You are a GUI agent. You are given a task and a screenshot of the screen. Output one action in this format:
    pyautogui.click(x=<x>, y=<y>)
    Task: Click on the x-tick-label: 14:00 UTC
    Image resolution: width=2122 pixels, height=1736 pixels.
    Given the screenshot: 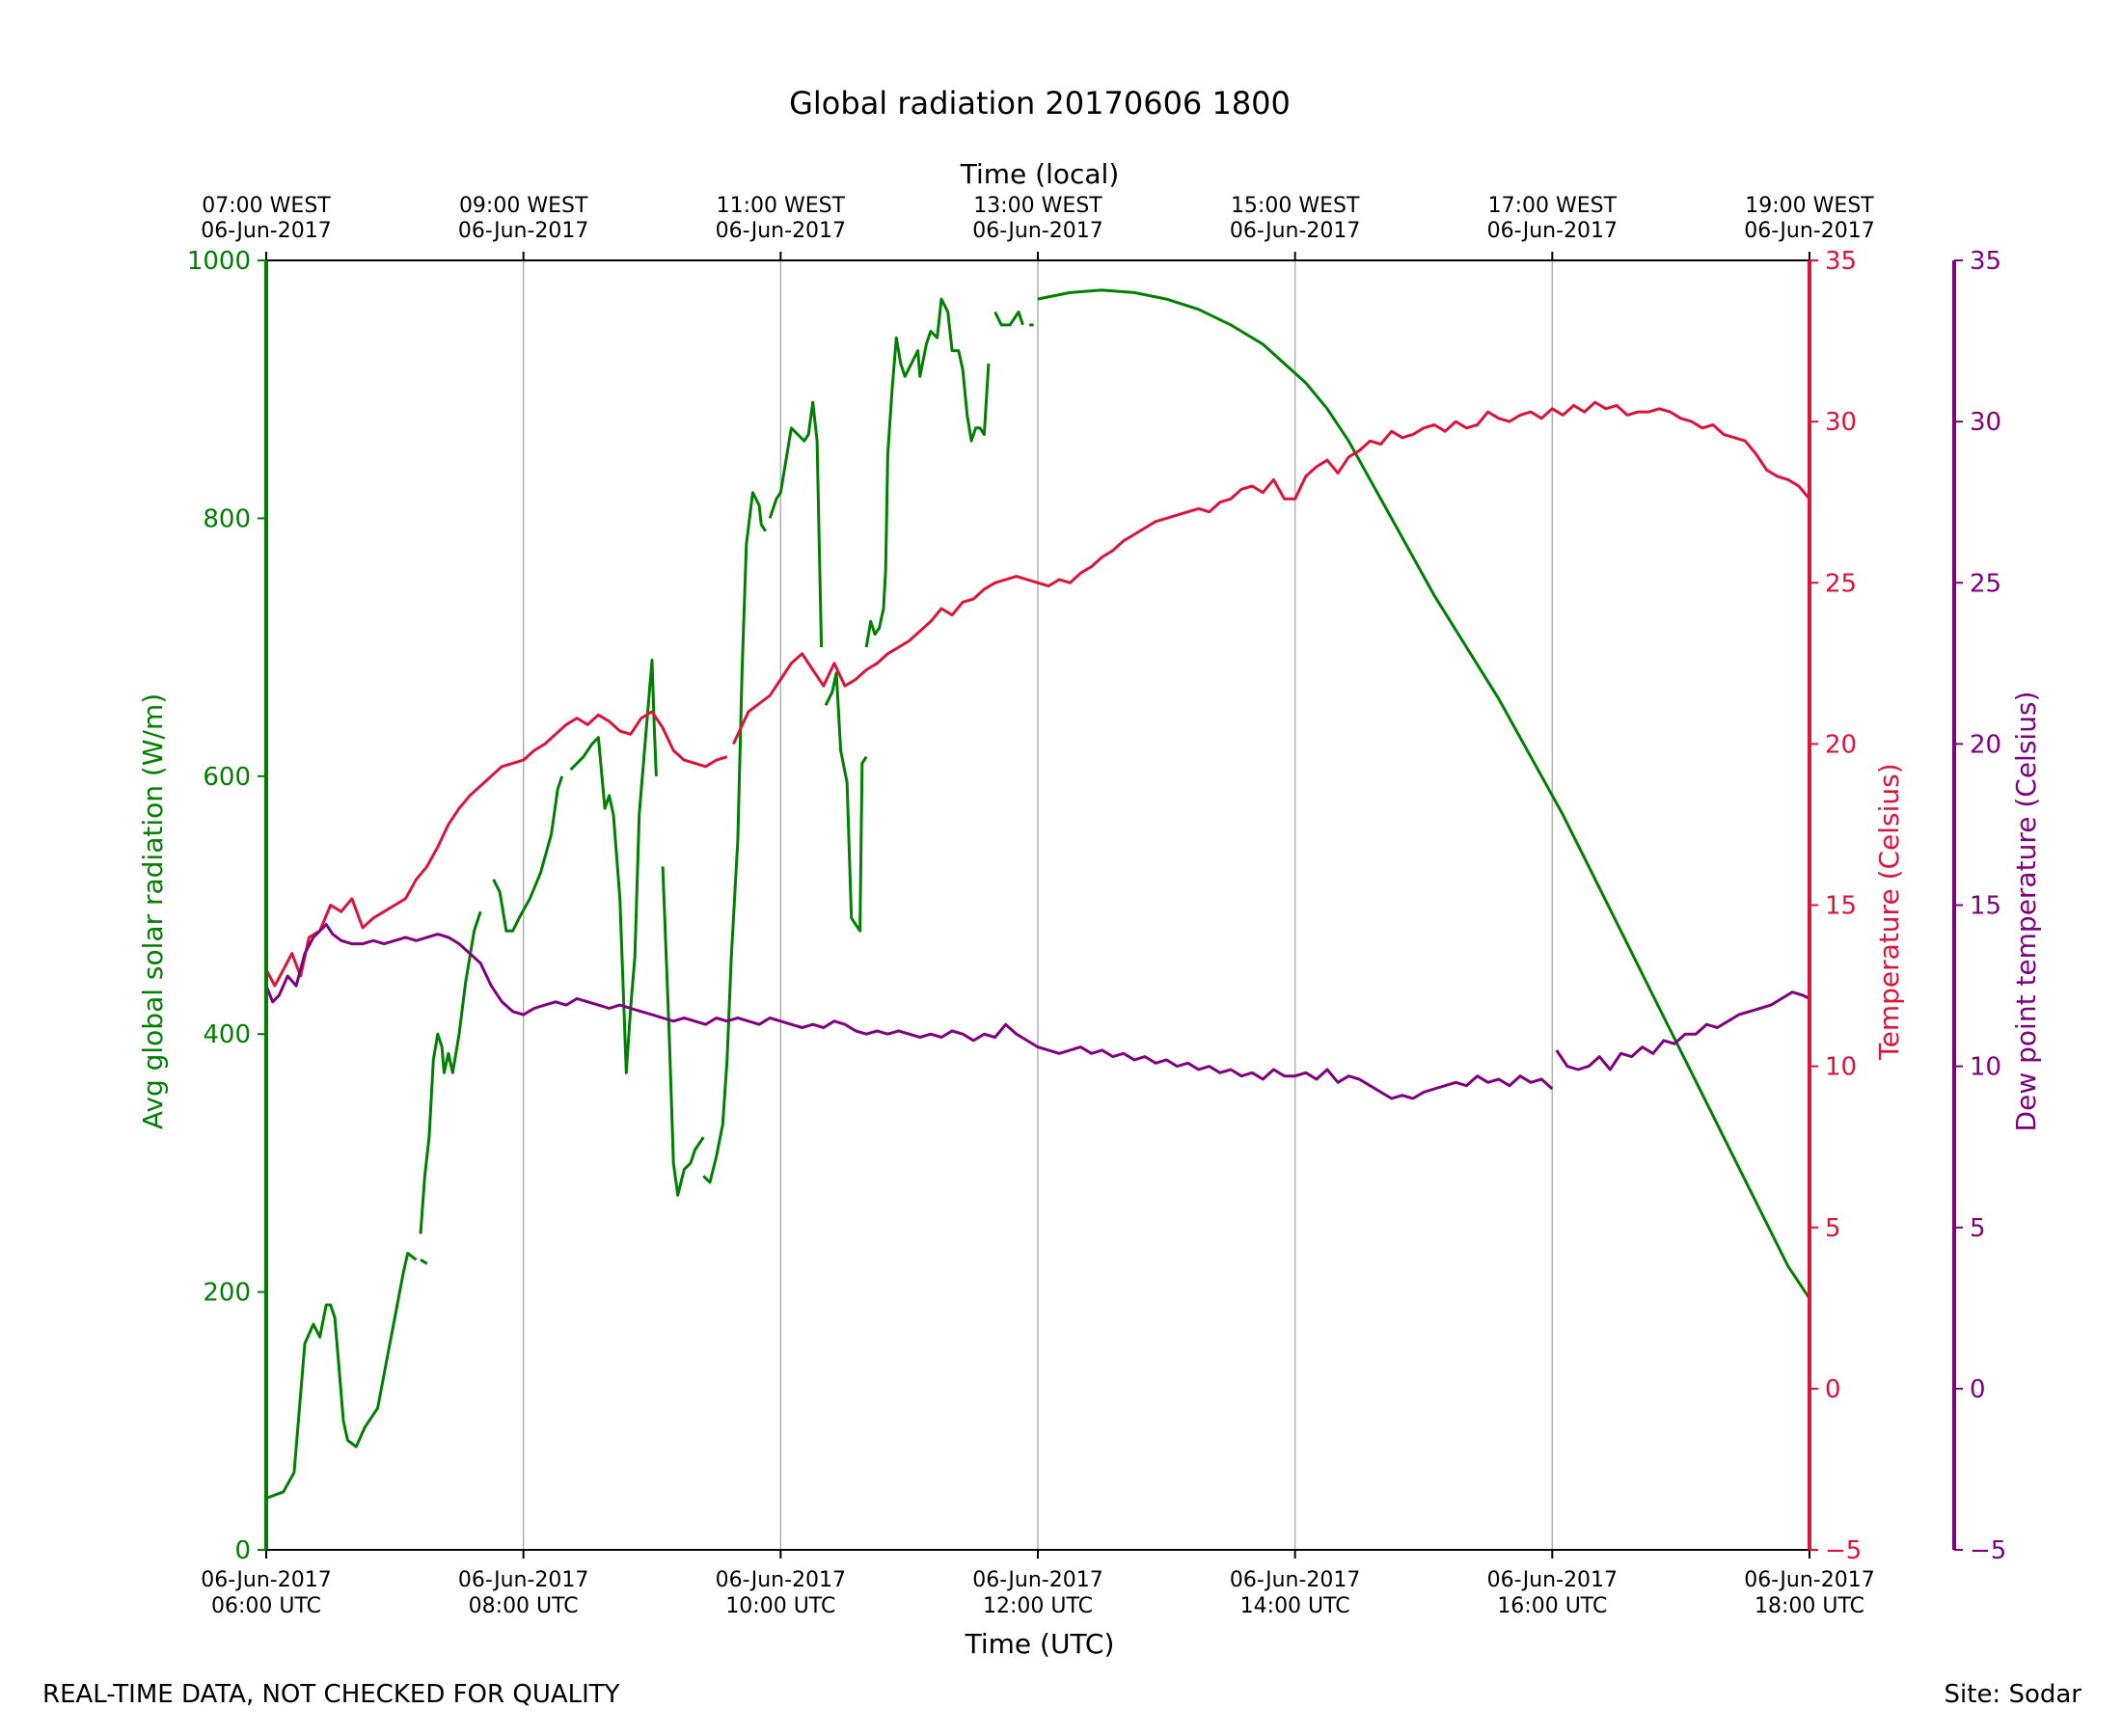 What is the action you would take?
    pyautogui.click(x=1295, y=1606)
    